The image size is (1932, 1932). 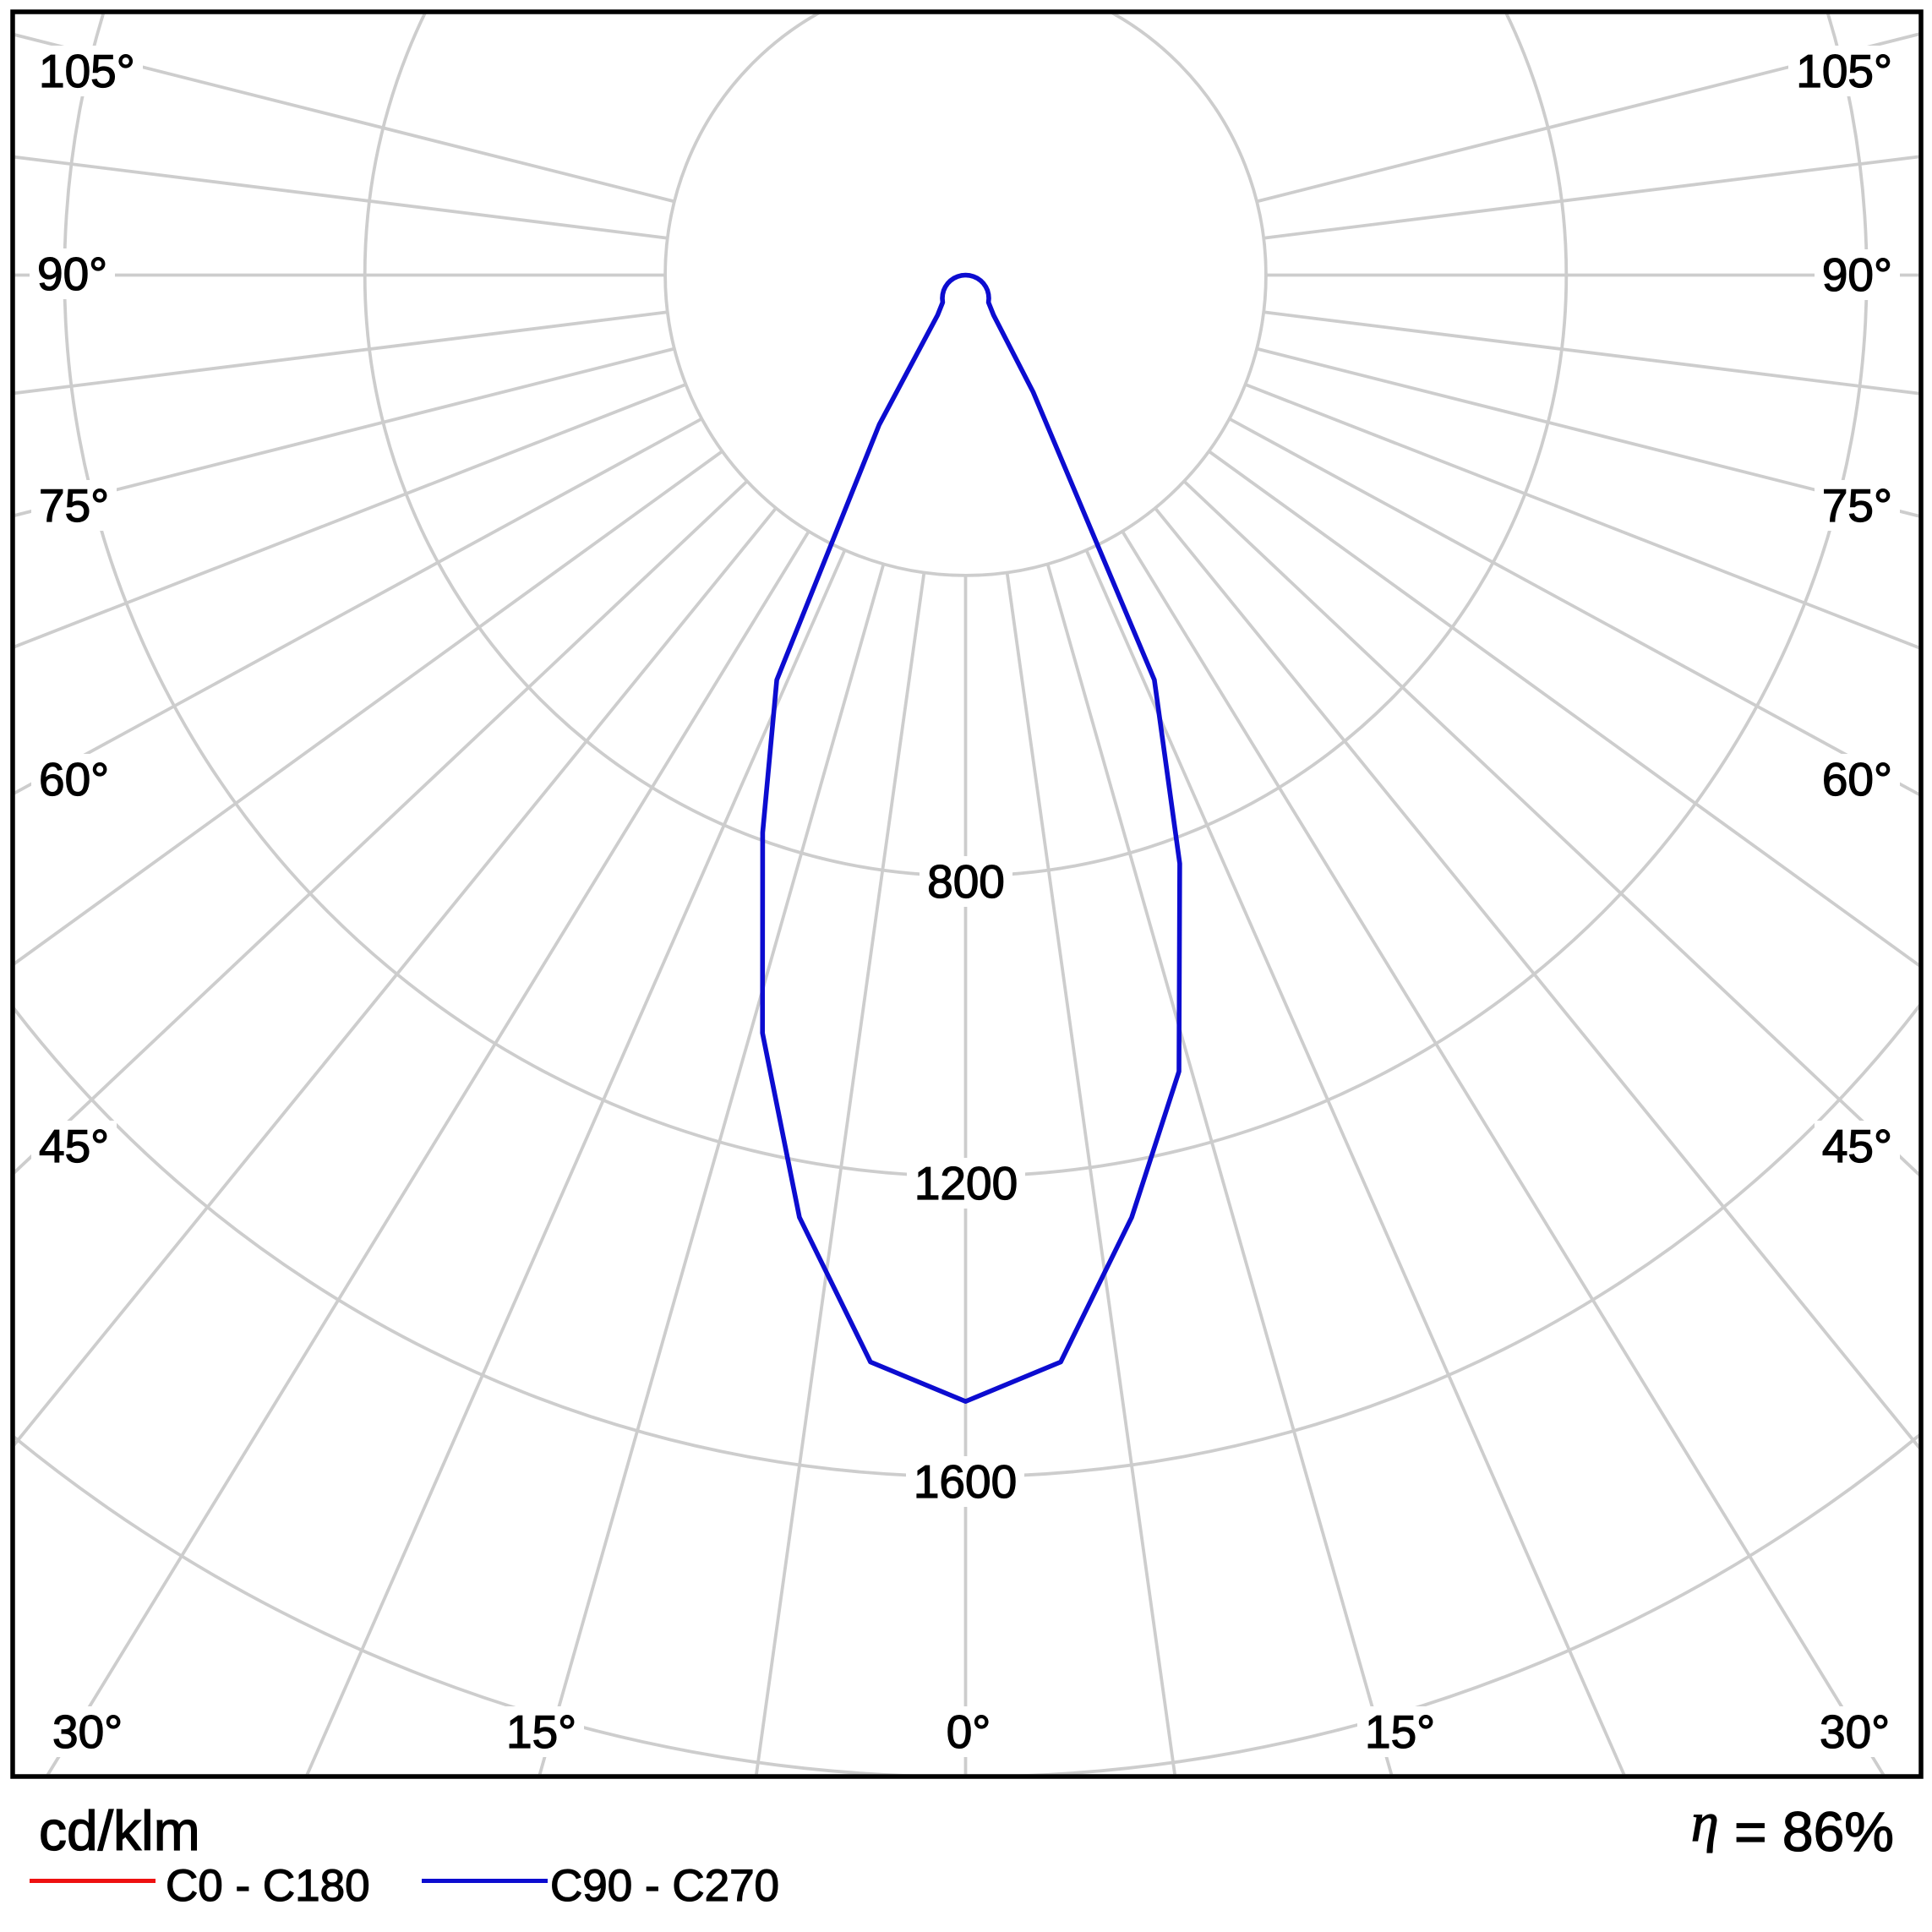 I want to click on svg-text: 0°, so click(x=969, y=1732).